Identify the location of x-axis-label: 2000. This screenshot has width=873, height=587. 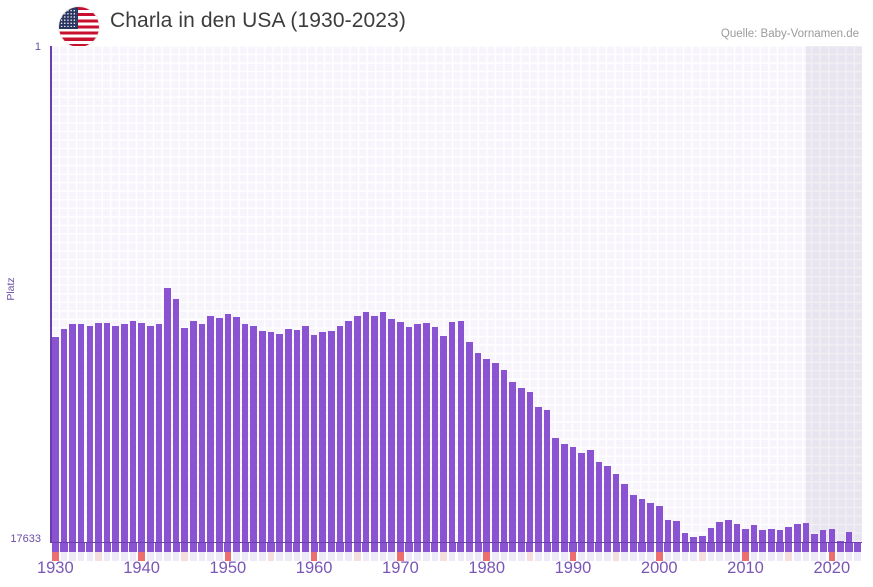
(659, 568).